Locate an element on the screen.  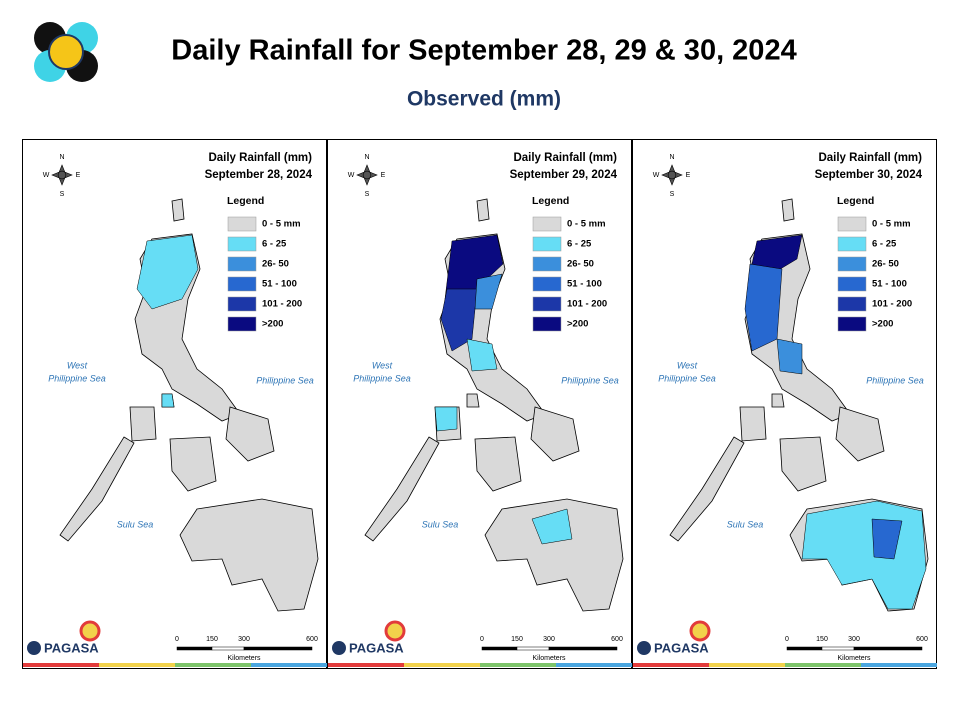
map-date: September 29, 2024 is located at coordinates (564, 175).